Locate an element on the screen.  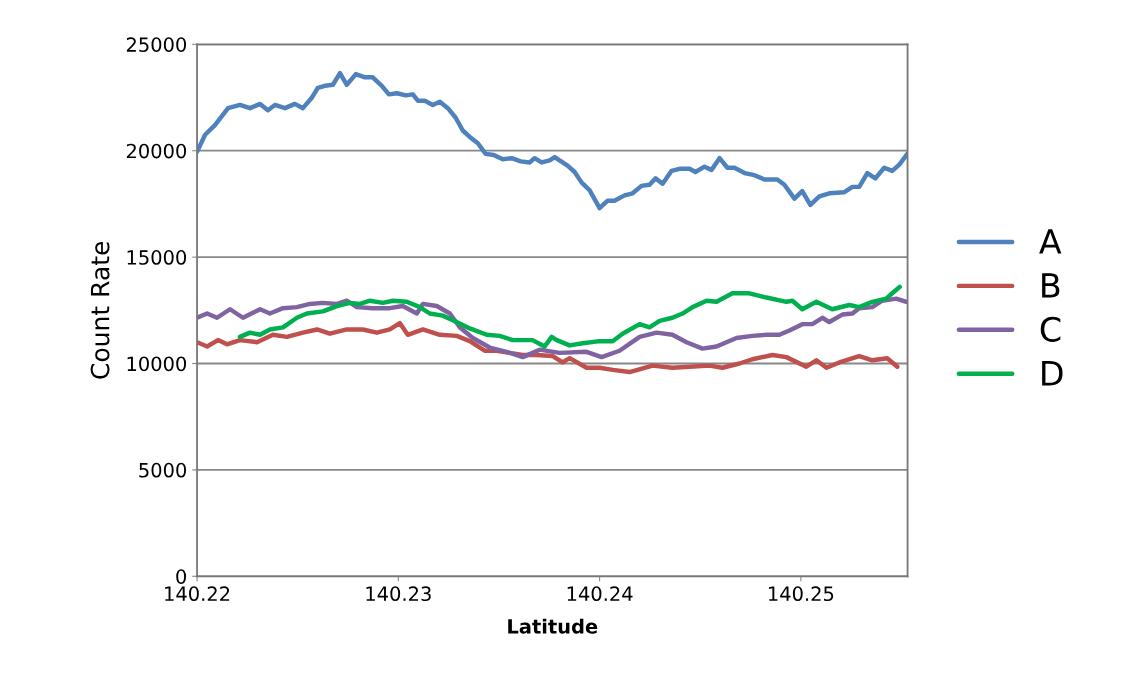
y-tick-label: 20000 is located at coordinates (156, 151).